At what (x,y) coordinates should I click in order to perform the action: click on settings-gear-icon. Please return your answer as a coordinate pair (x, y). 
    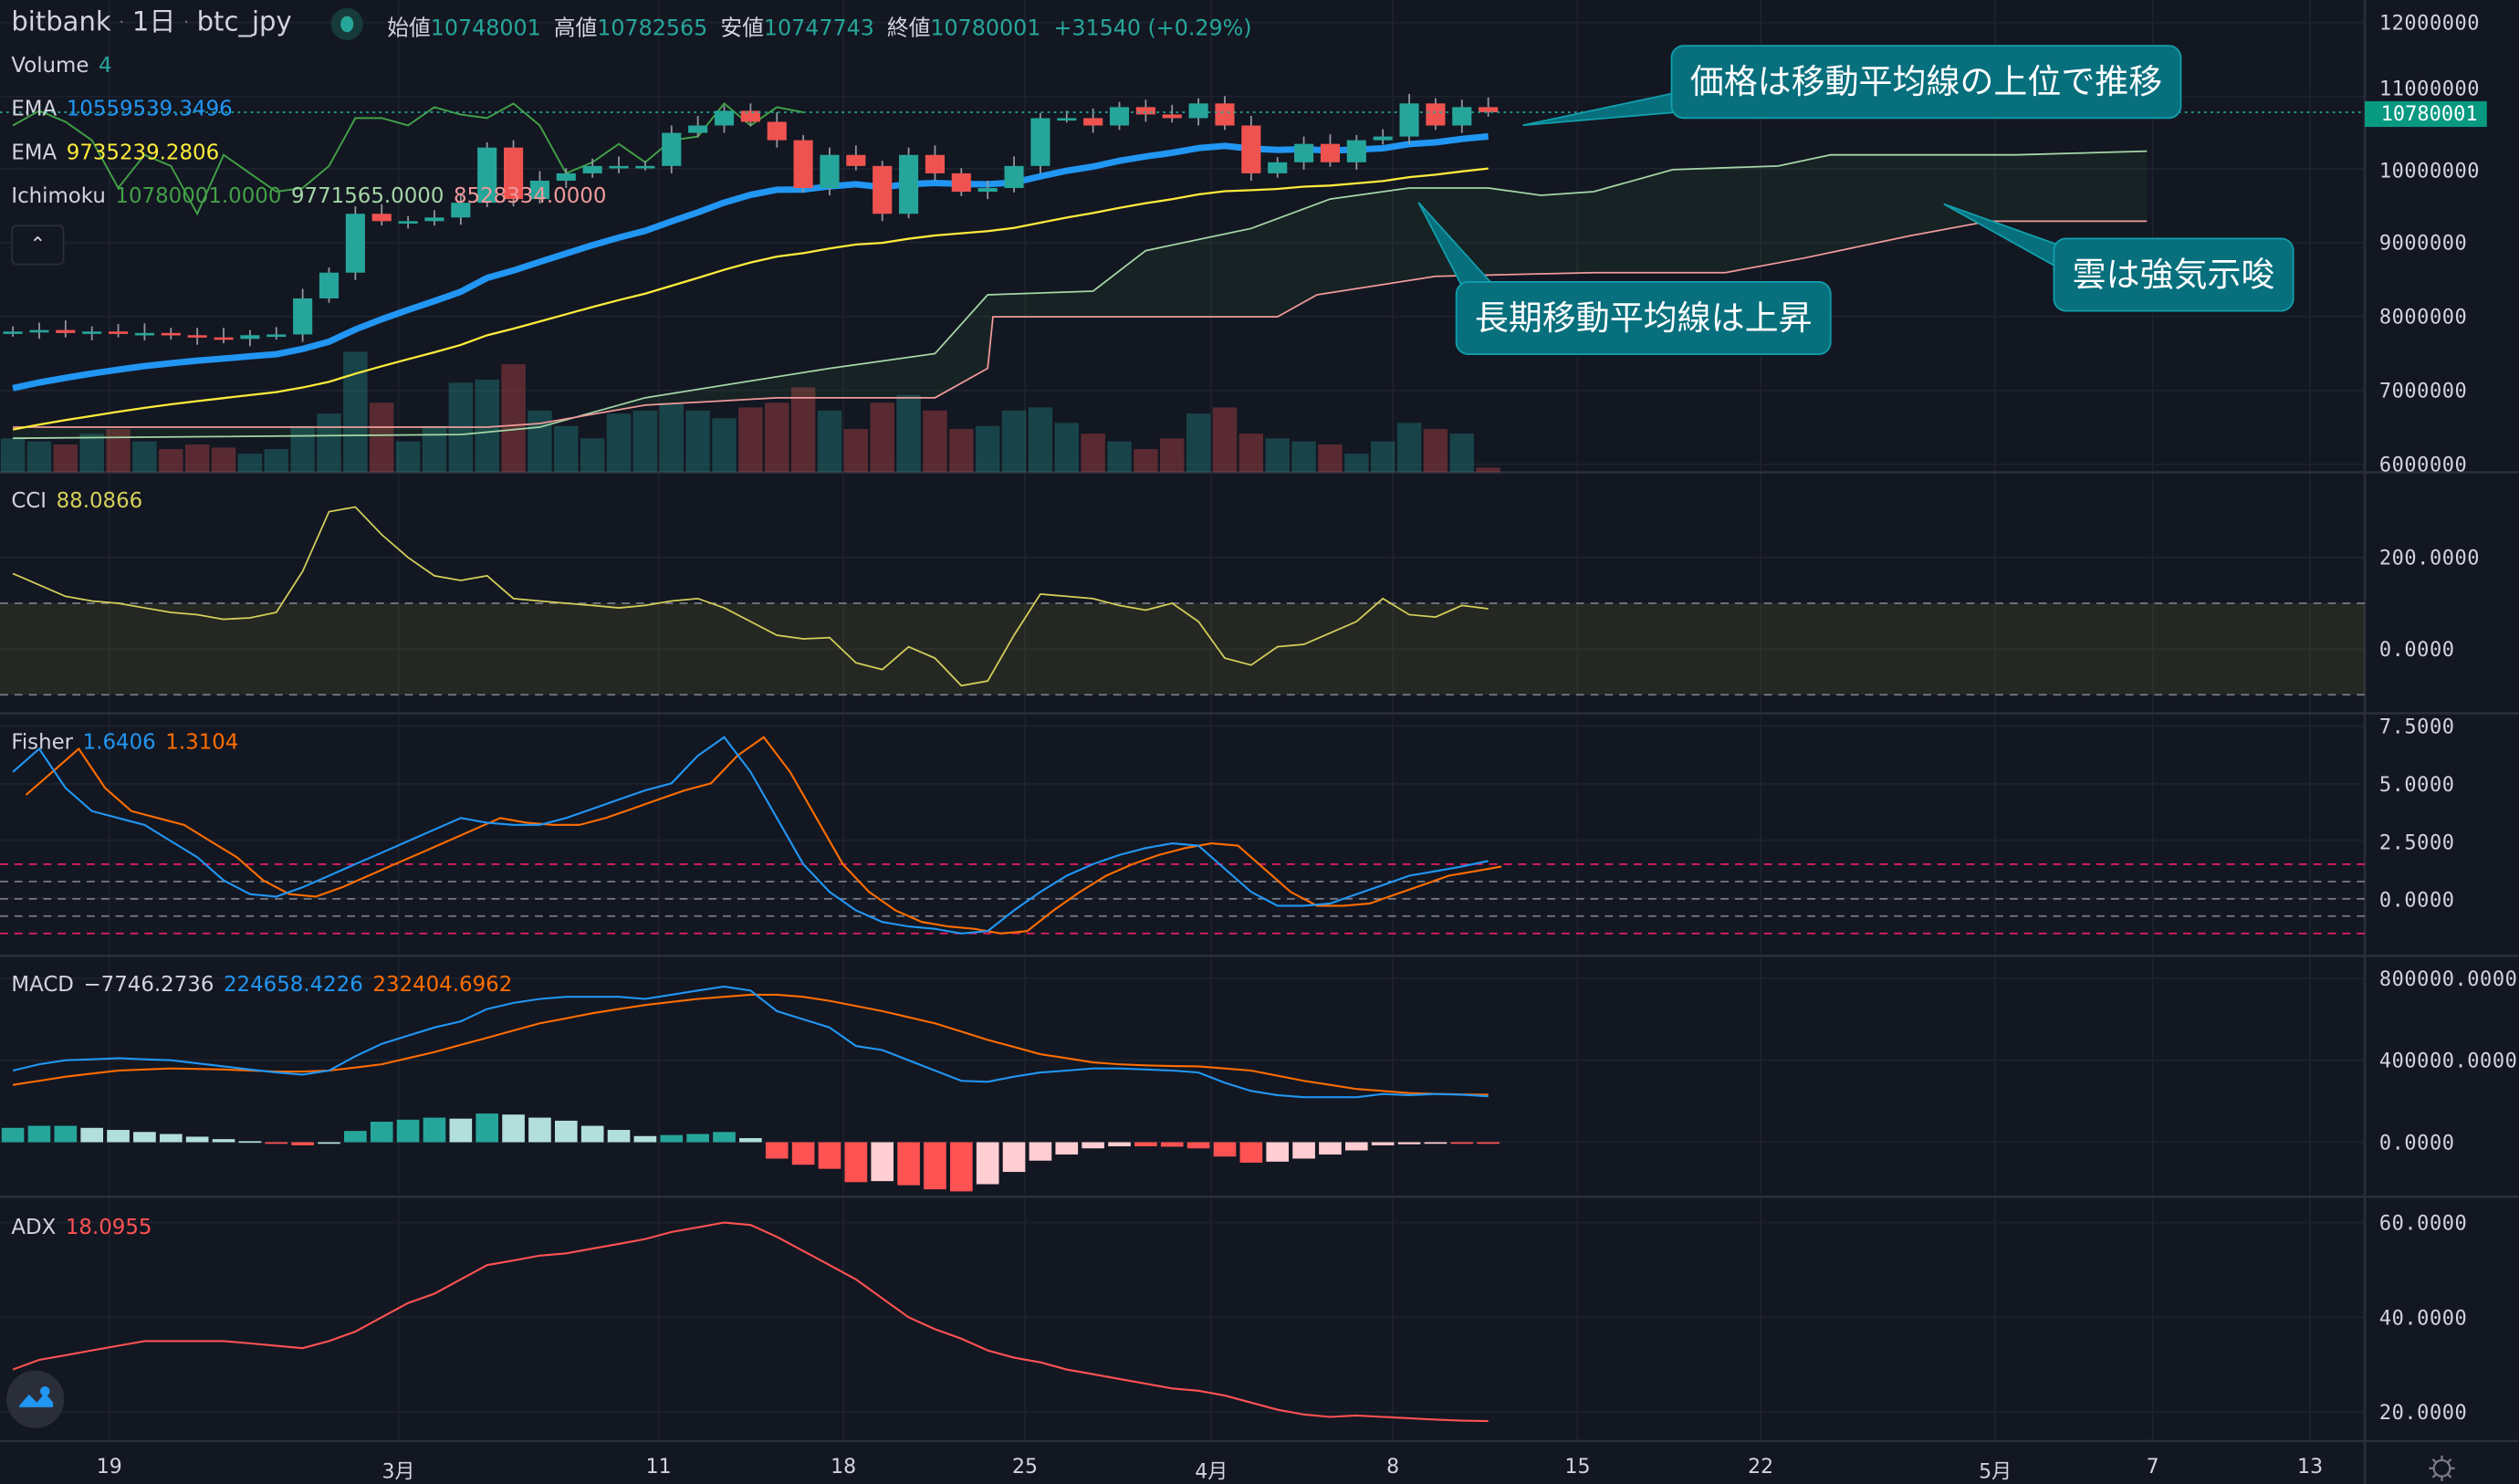
    Looking at the image, I should click on (2442, 1468).